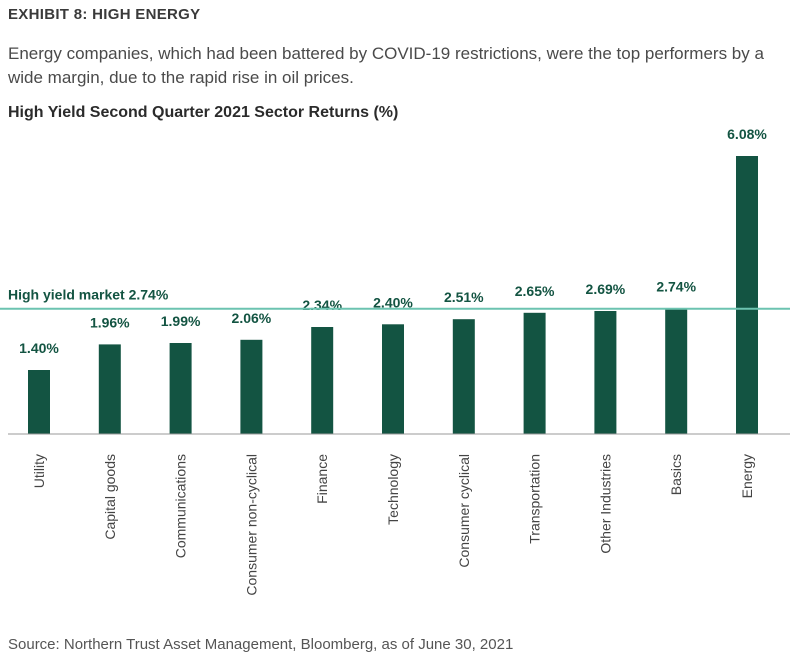 The height and width of the screenshot is (663, 800). I want to click on category-label: Technology, so click(393, 489).